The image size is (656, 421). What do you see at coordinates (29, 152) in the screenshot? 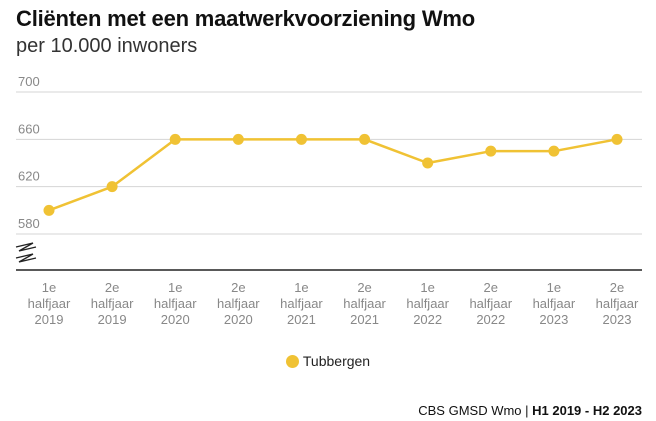
I see `y-tick-labels: 580 620 660 700` at bounding box center [29, 152].